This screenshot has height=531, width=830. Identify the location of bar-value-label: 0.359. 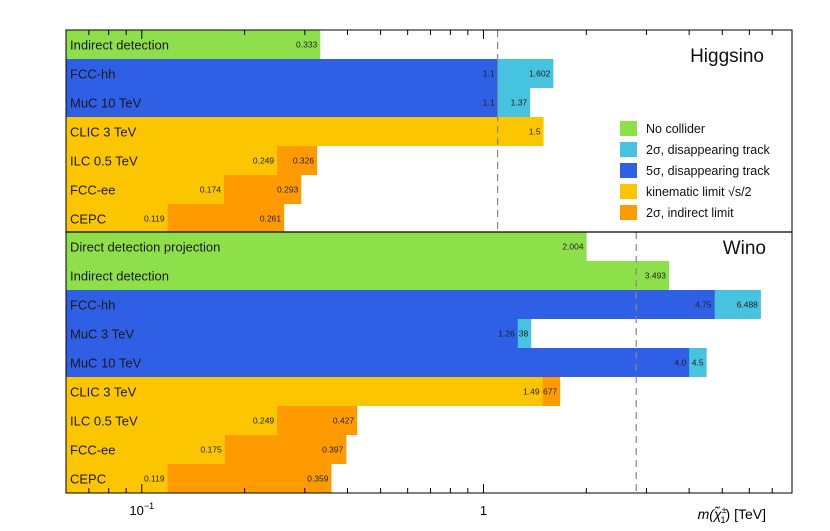
(318, 479).